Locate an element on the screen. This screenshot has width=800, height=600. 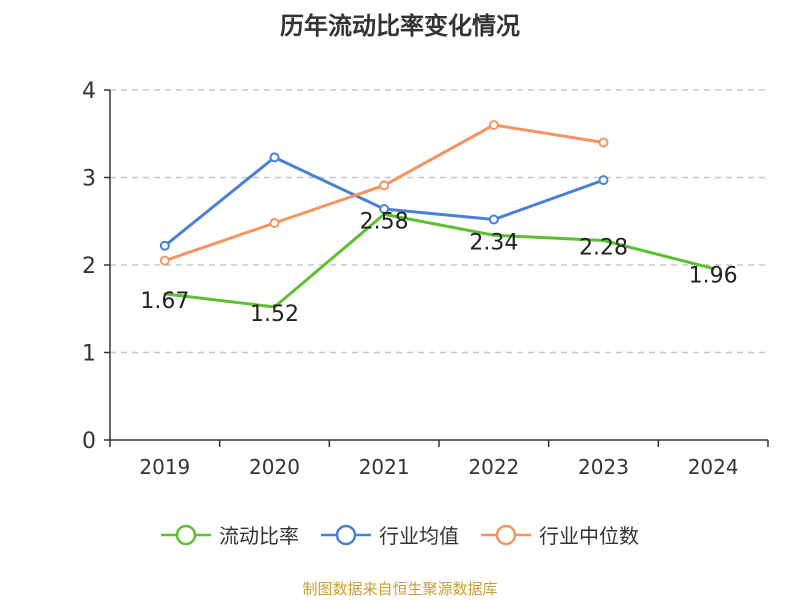
y-tick-label: 2 is located at coordinates (89, 266).